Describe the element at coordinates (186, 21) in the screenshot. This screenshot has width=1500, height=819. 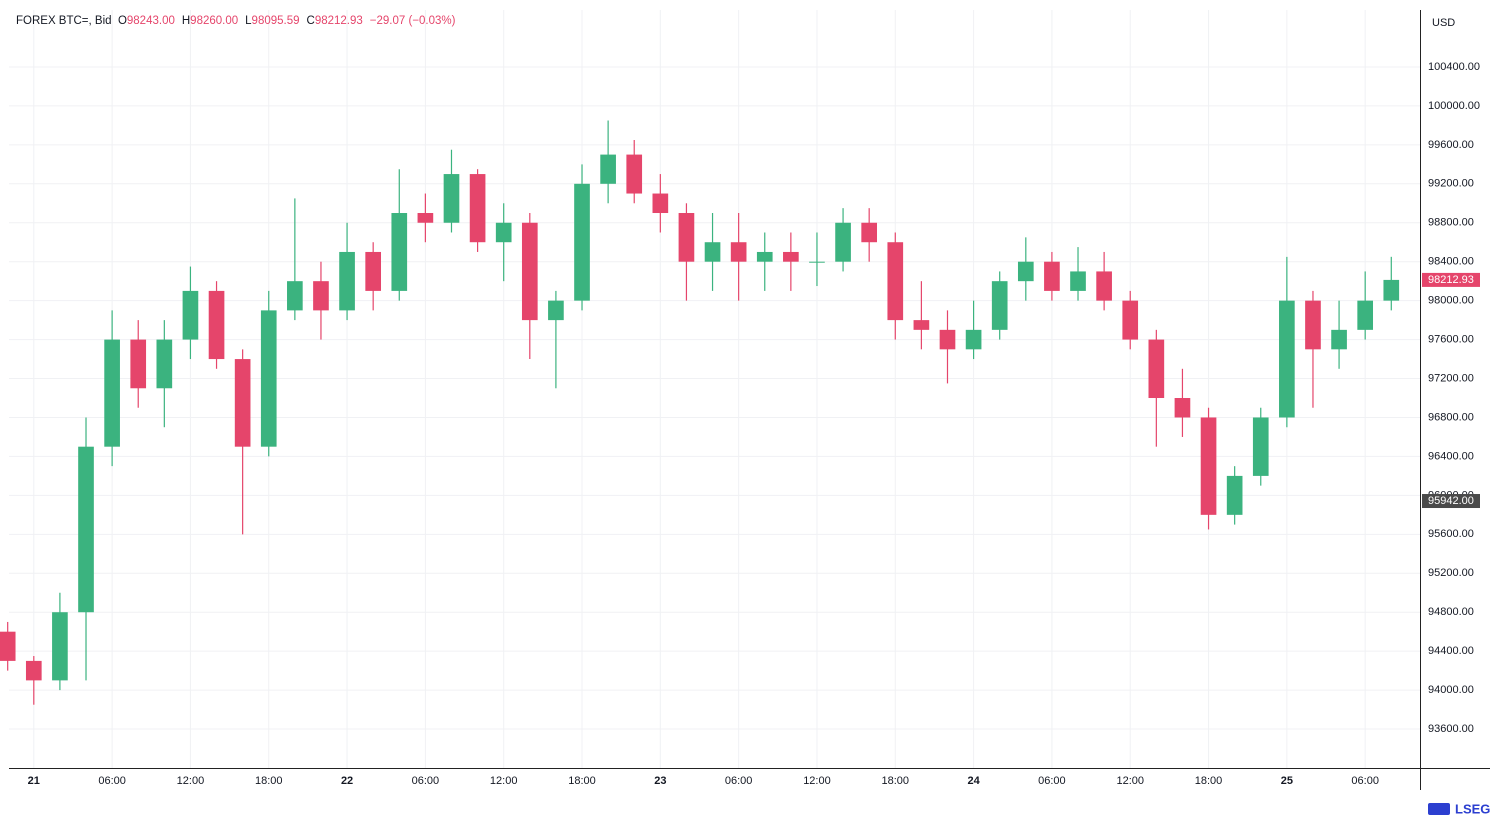
I see `legend-key: H` at that location.